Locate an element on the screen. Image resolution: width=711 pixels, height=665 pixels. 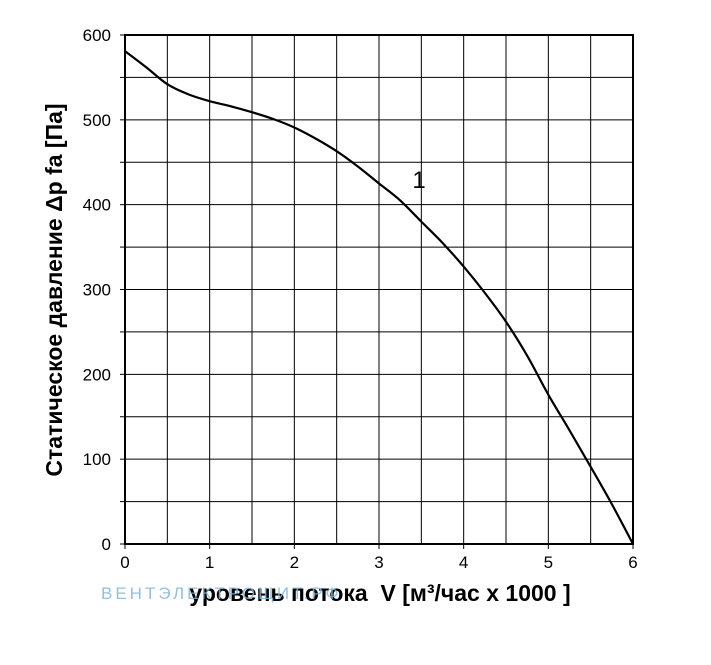
y-tick-label: 300 is located at coordinates (97, 290).